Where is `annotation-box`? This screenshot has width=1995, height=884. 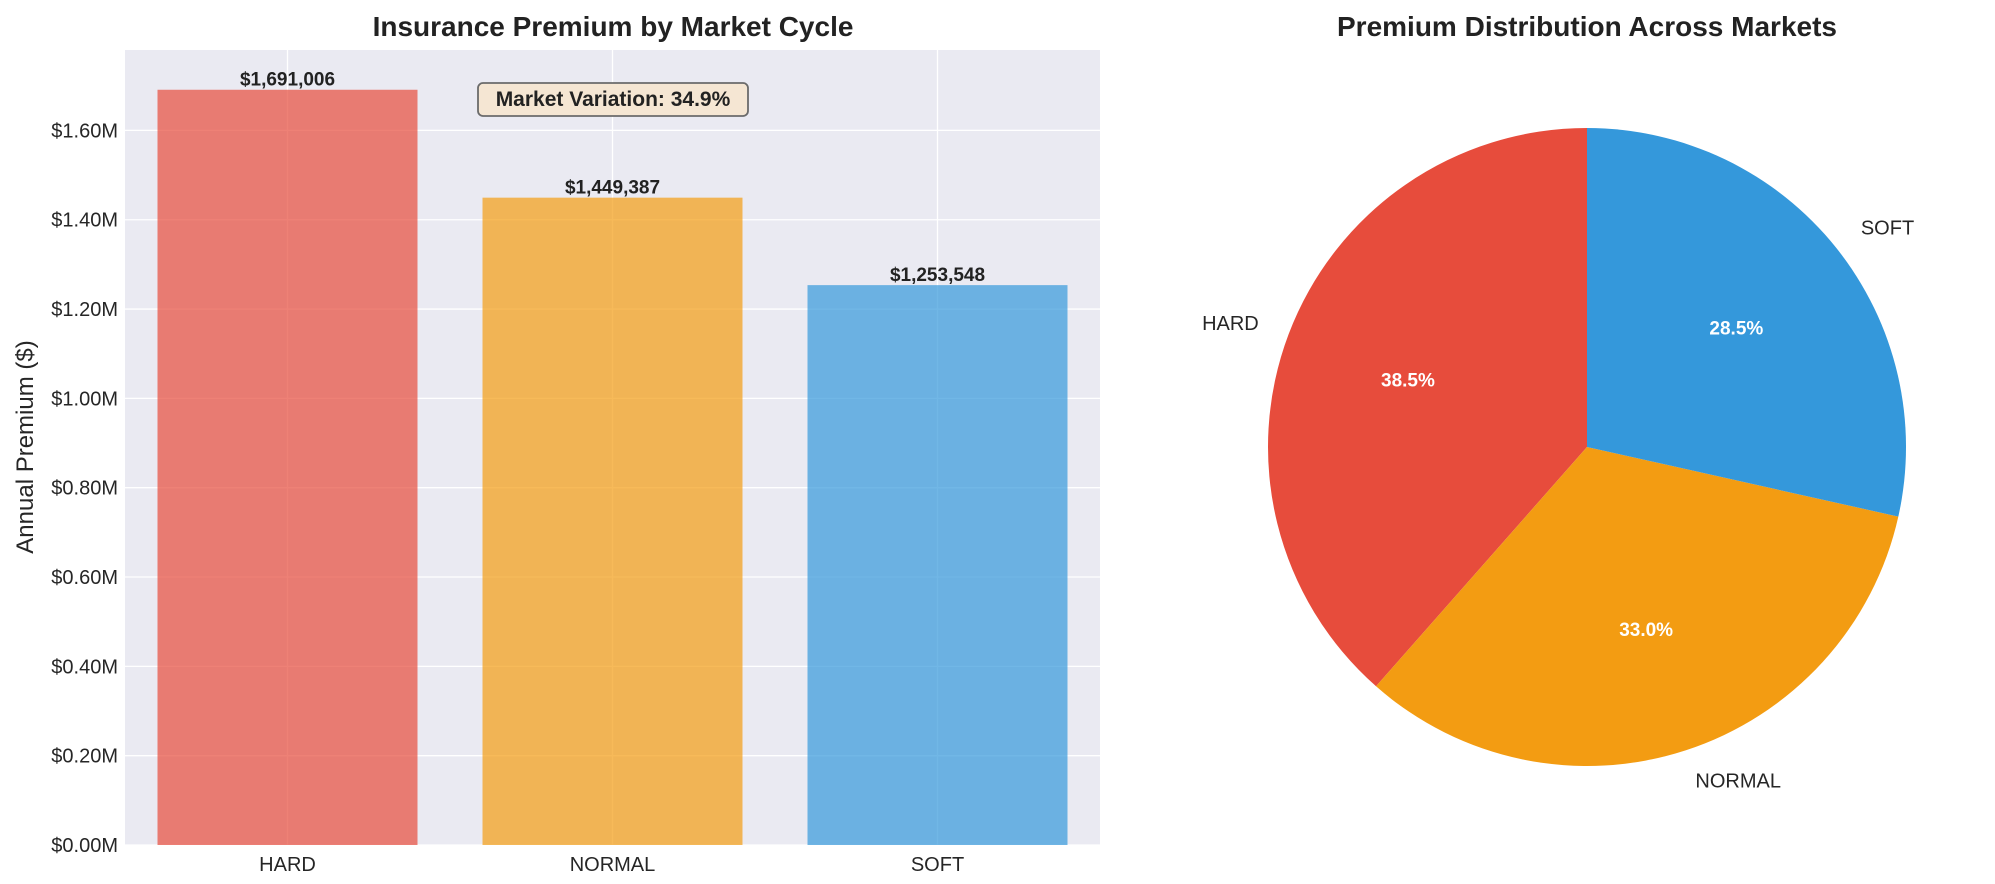
annotation-box is located at coordinates (613, 99).